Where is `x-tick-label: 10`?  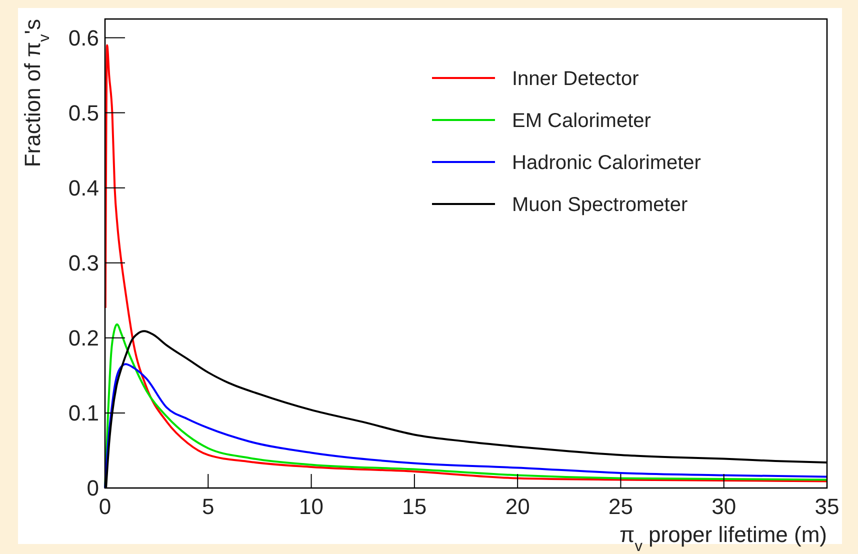 x-tick-label: 10 is located at coordinates (311, 506).